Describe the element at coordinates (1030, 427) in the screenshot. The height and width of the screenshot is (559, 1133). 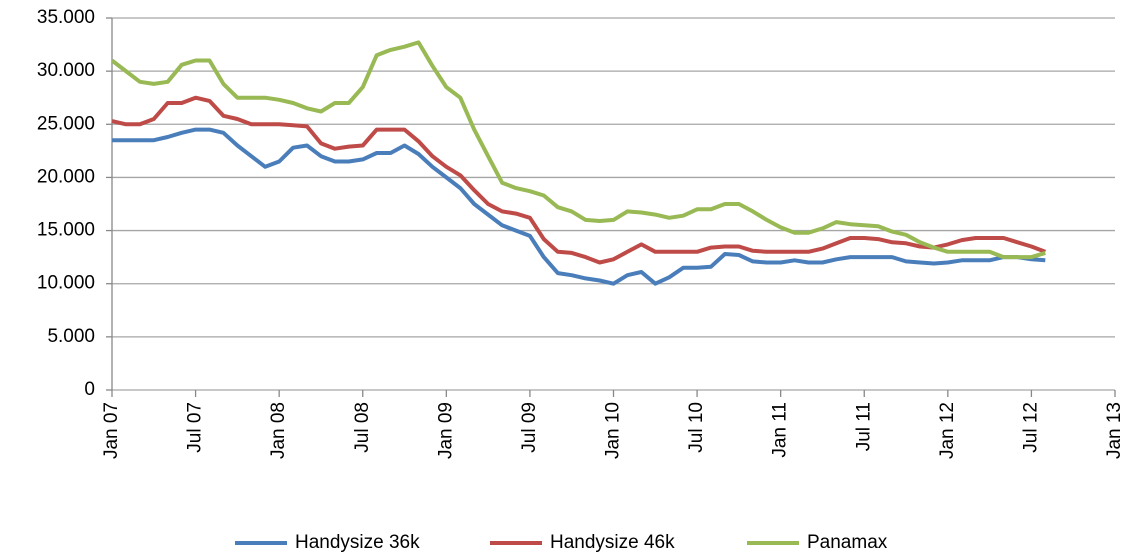
I see `x-tick-label: Jul 12` at that location.